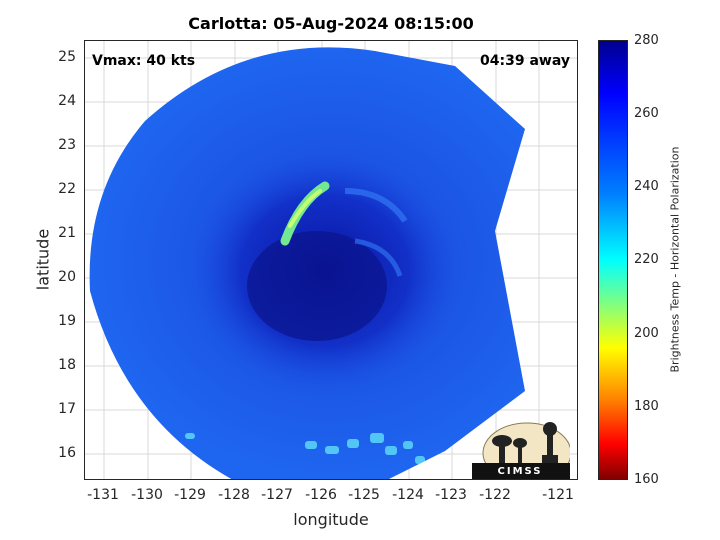  What do you see at coordinates (277, 495) in the screenshot?
I see `x-tick: -127` at bounding box center [277, 495].